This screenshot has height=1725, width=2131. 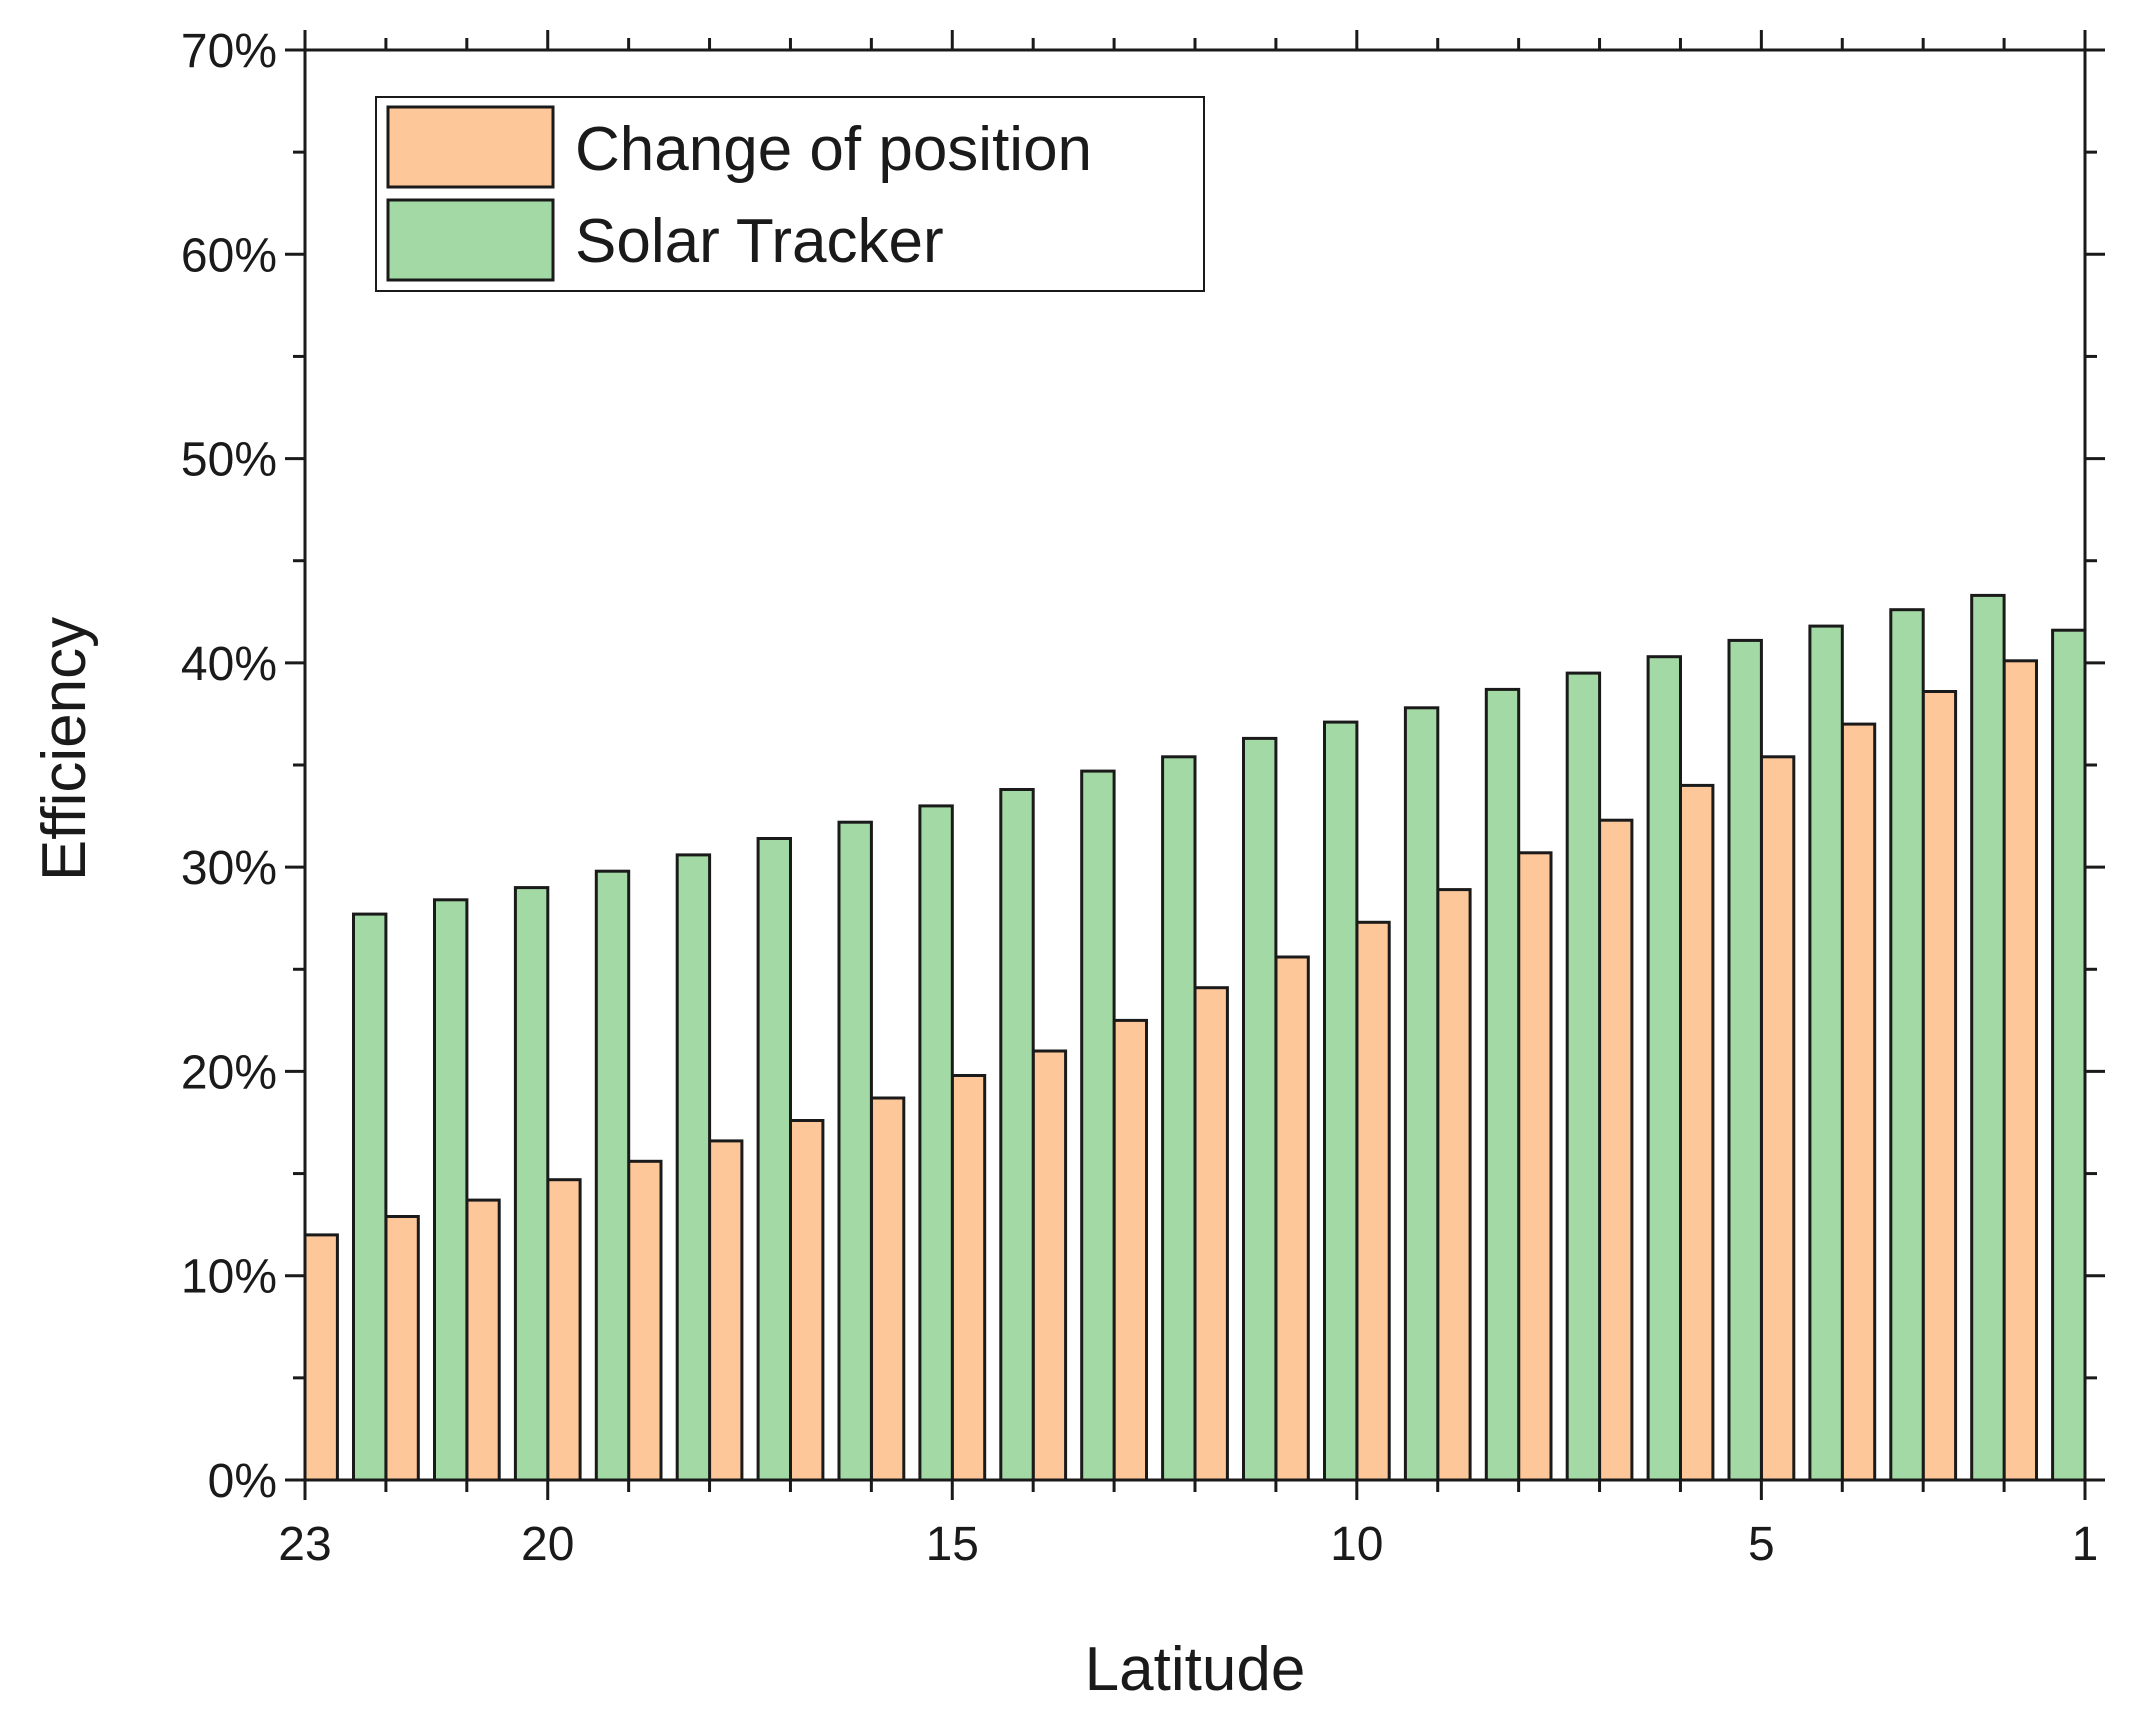 What do you see at coordinates (952, 1544) in the screenshot?
I see `x-tick-label: 15` at bounding box center [952, 1544].